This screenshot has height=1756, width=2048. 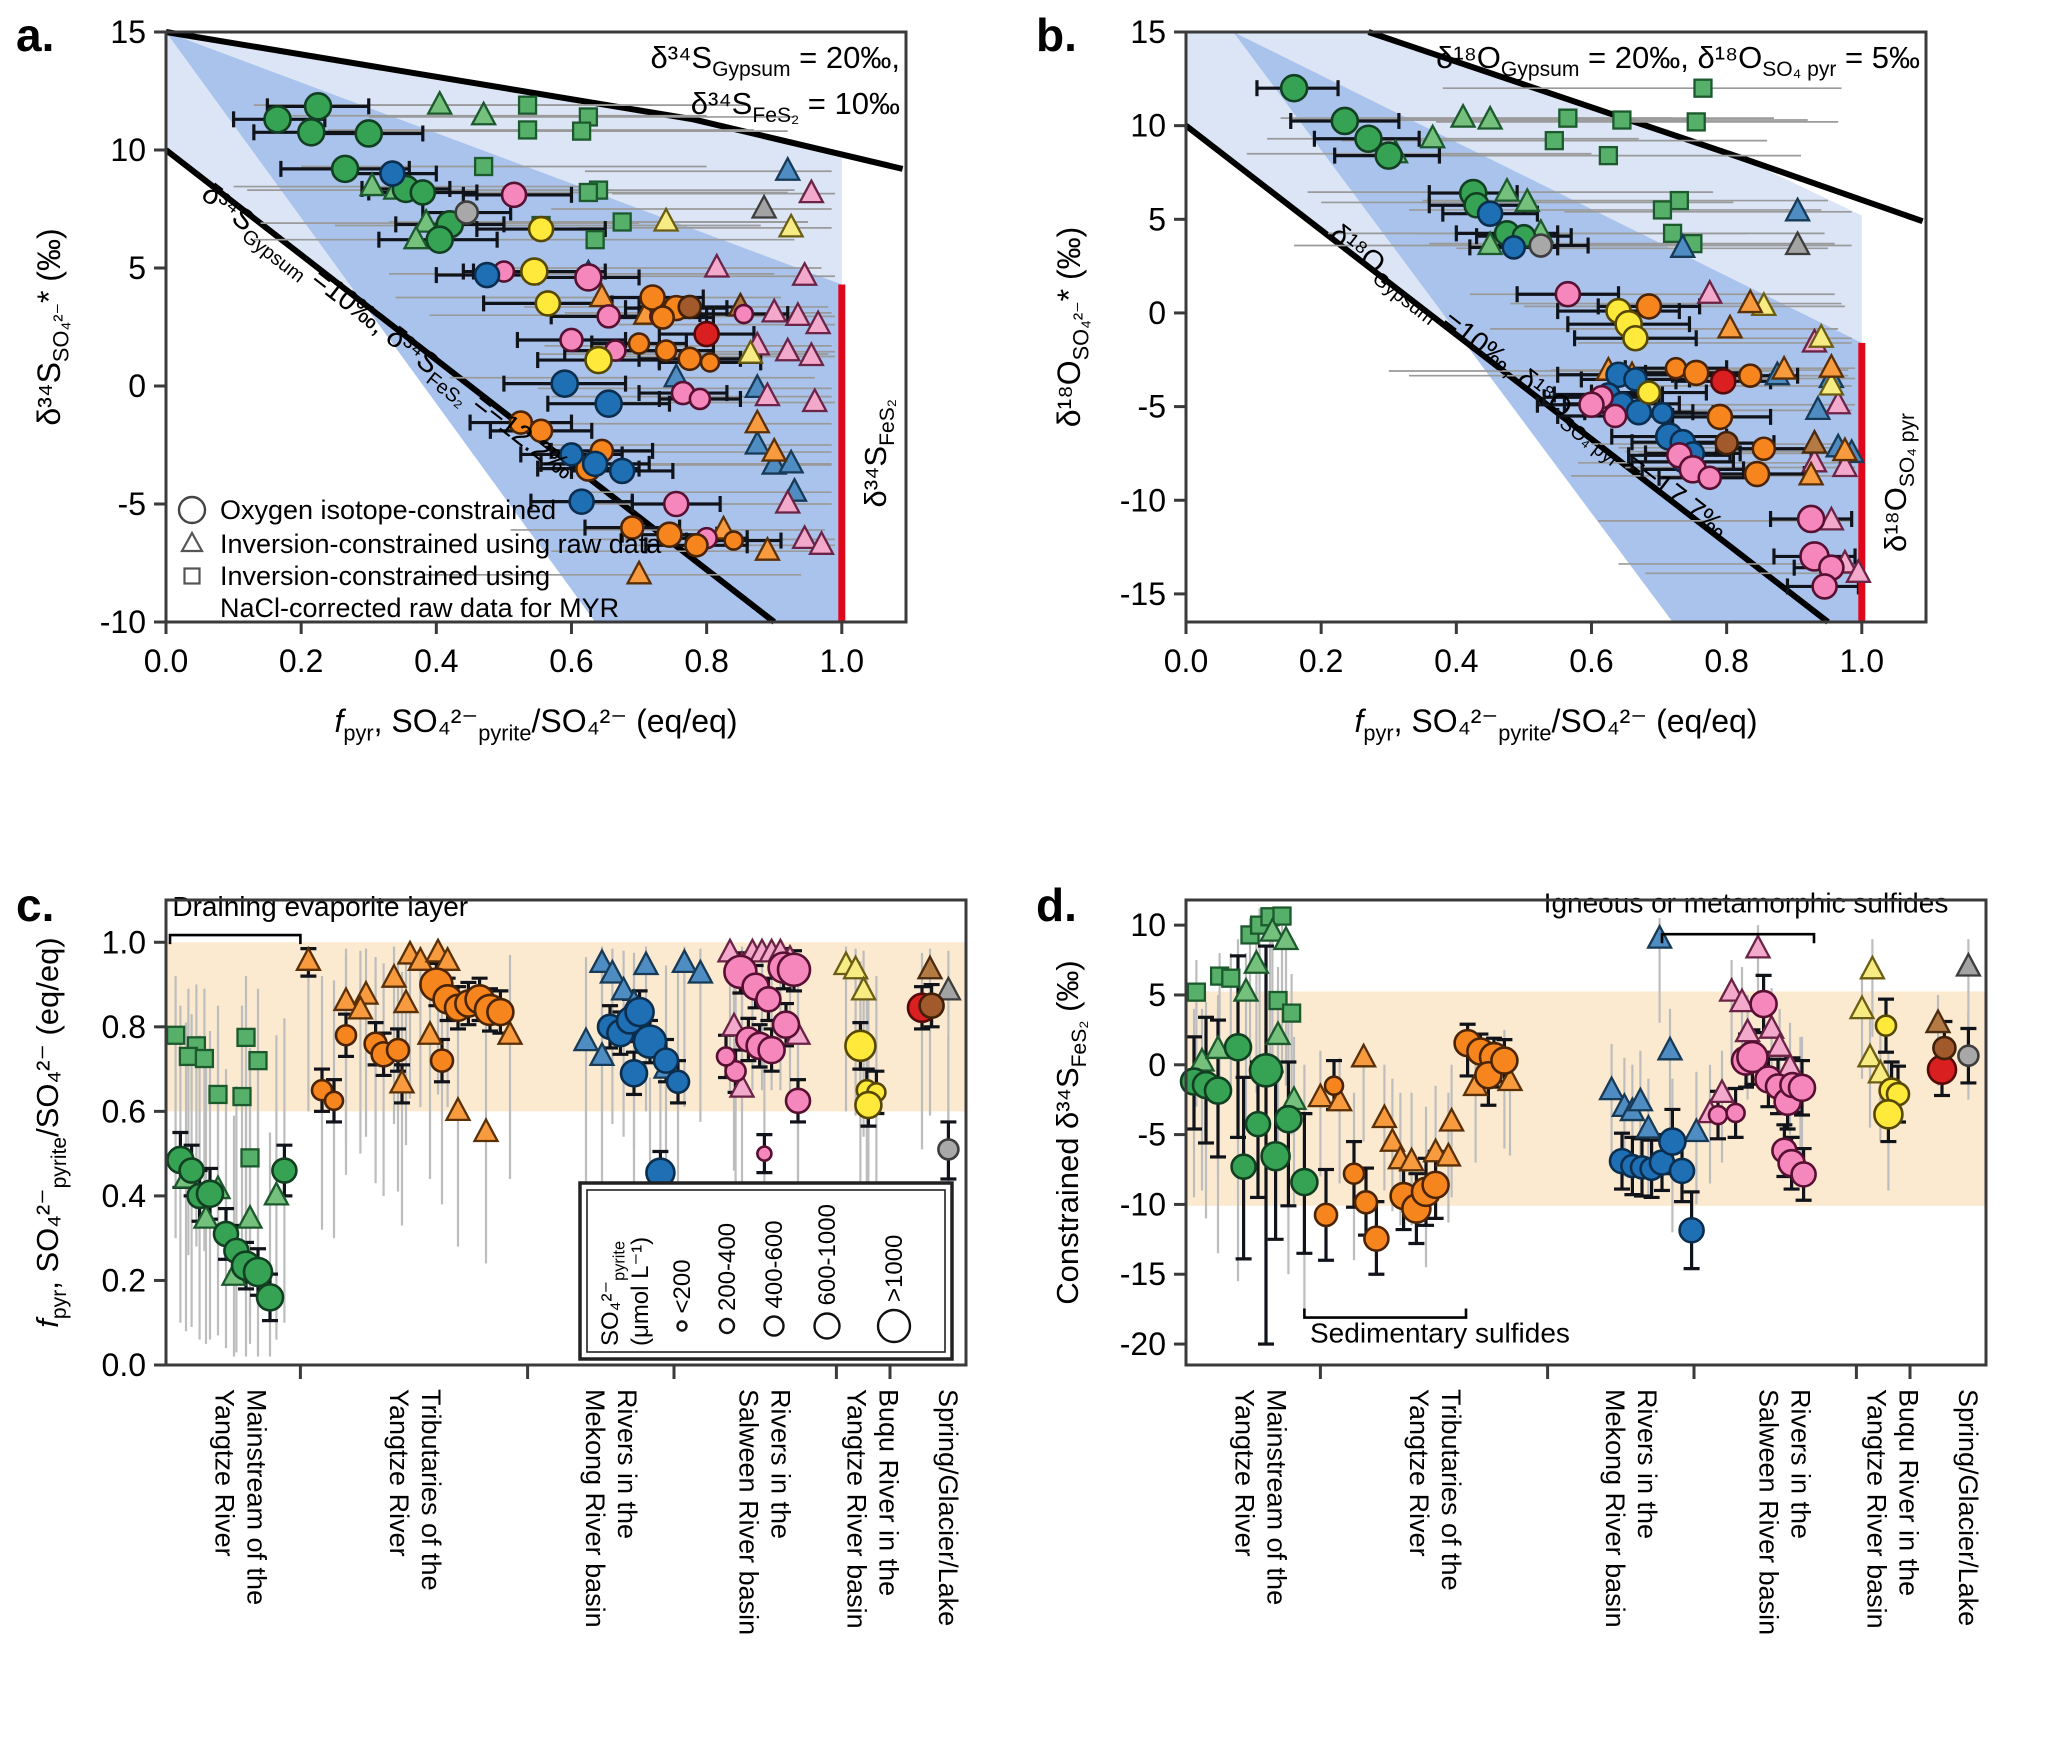 What do you see at coordinates (842, 661) in the screenshot?
I see `x-tick-label: 1.0` at bounding box center [842, 661].